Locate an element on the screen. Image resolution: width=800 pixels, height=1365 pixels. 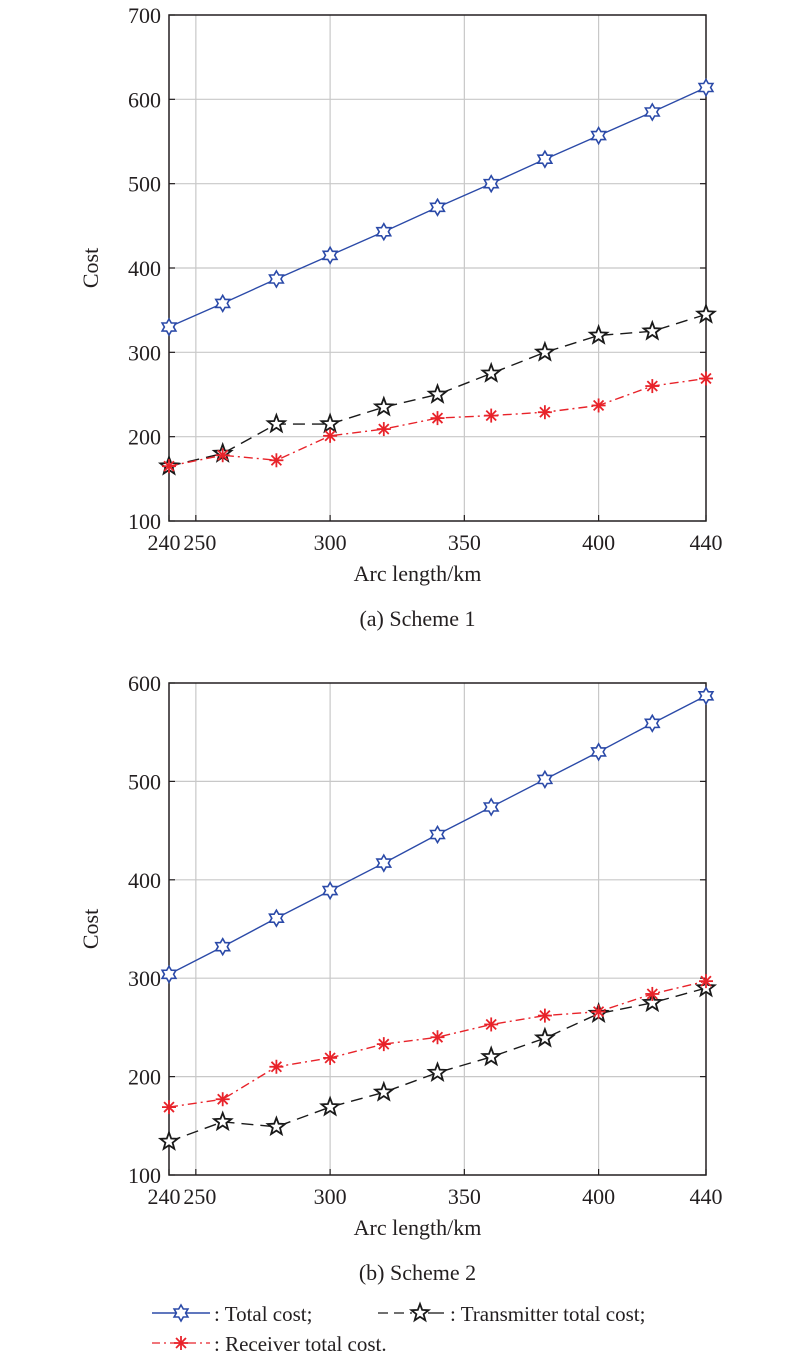
legend-receiver-label: : Receiver total cost. is located at coordinates (300, 1344).